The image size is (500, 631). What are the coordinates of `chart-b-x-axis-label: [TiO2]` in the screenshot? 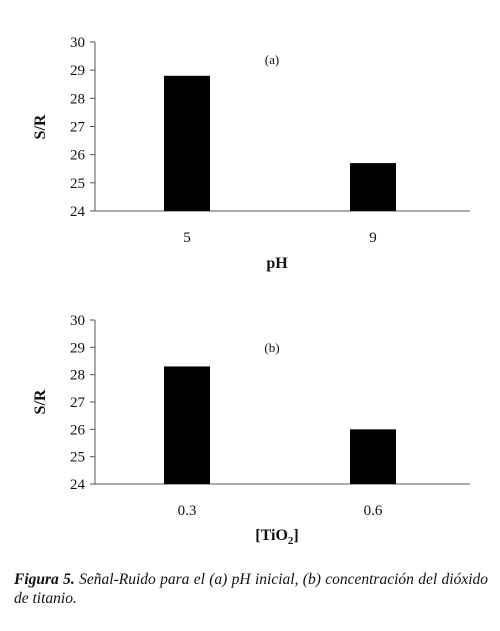 It's located at (276, 537).